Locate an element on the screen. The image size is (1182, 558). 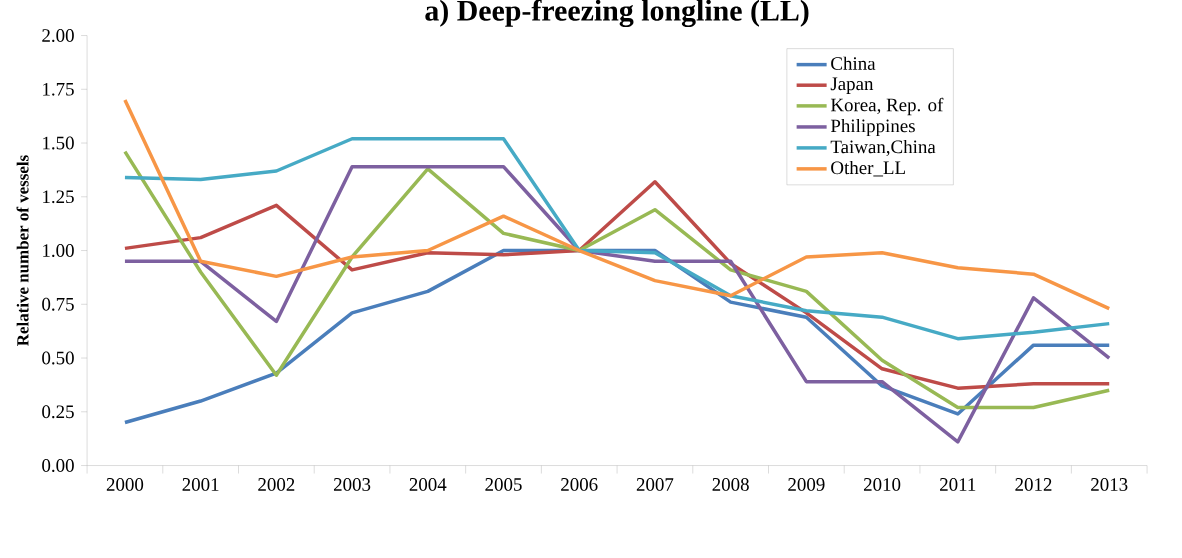
y-tick-label: 1.25 is located at coordinates (58, 197).